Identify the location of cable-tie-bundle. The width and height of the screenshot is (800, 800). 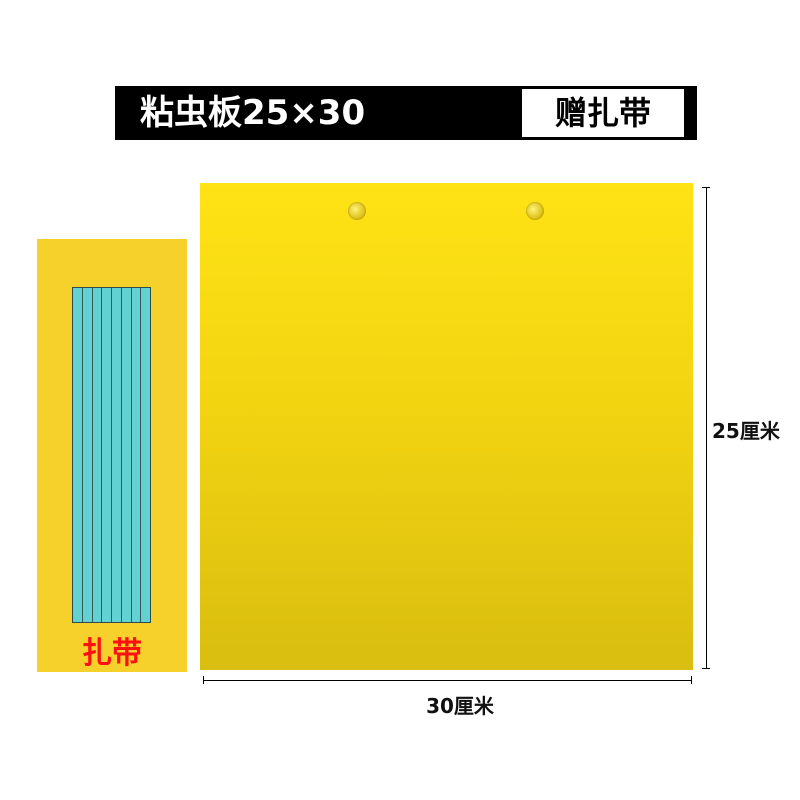
(111, 455).